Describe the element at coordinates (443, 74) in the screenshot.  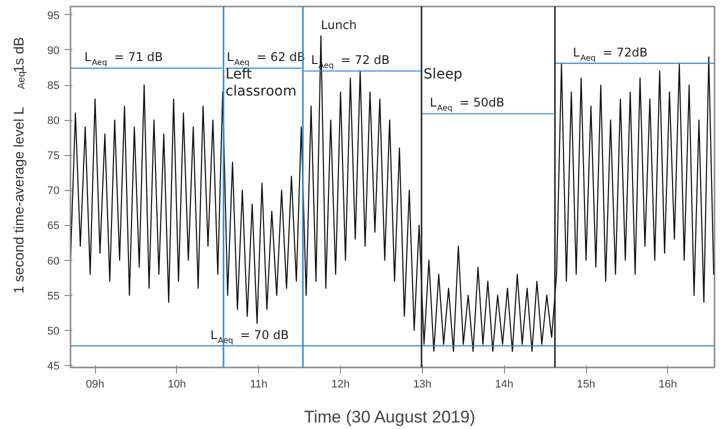
I see `ref-line-label: Sleep` at that location.